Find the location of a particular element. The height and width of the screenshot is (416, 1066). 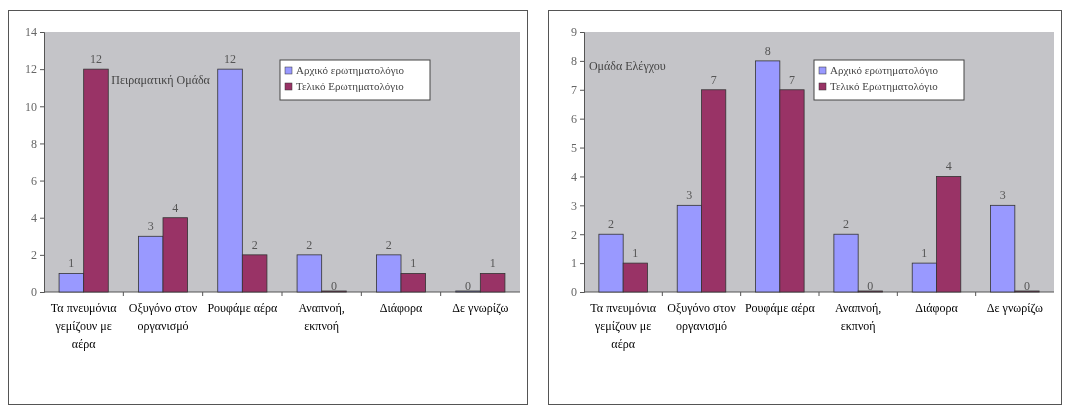

y-tick-label: 14 is located at coordinates (31, 32).